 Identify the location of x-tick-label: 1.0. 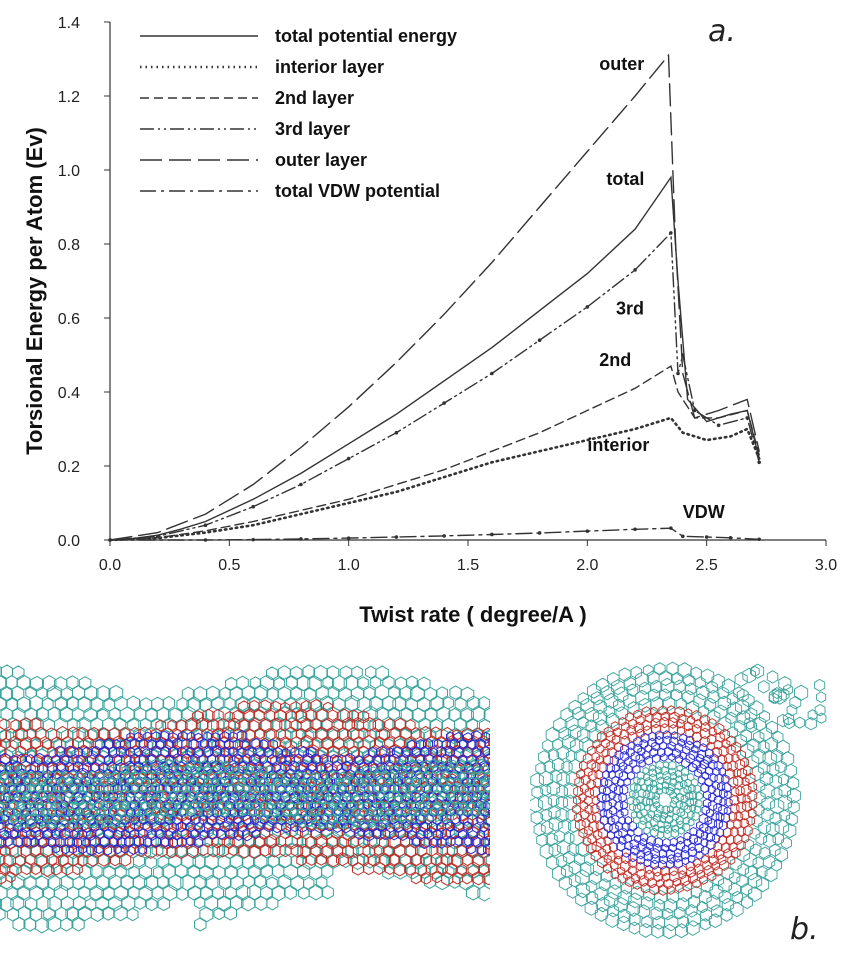
(349, 565).